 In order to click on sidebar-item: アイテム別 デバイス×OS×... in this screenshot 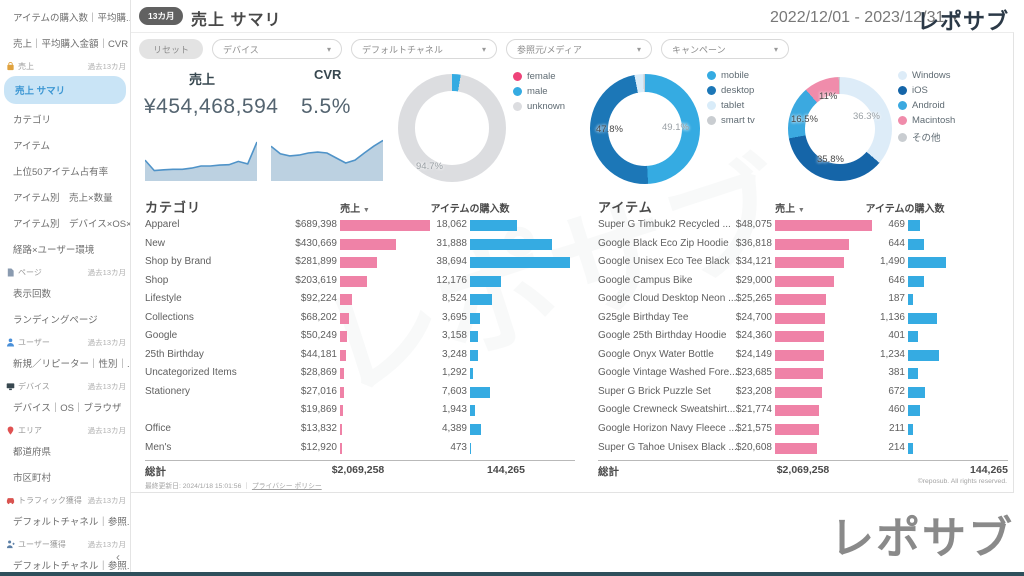, I will do `click(71, 224)`.